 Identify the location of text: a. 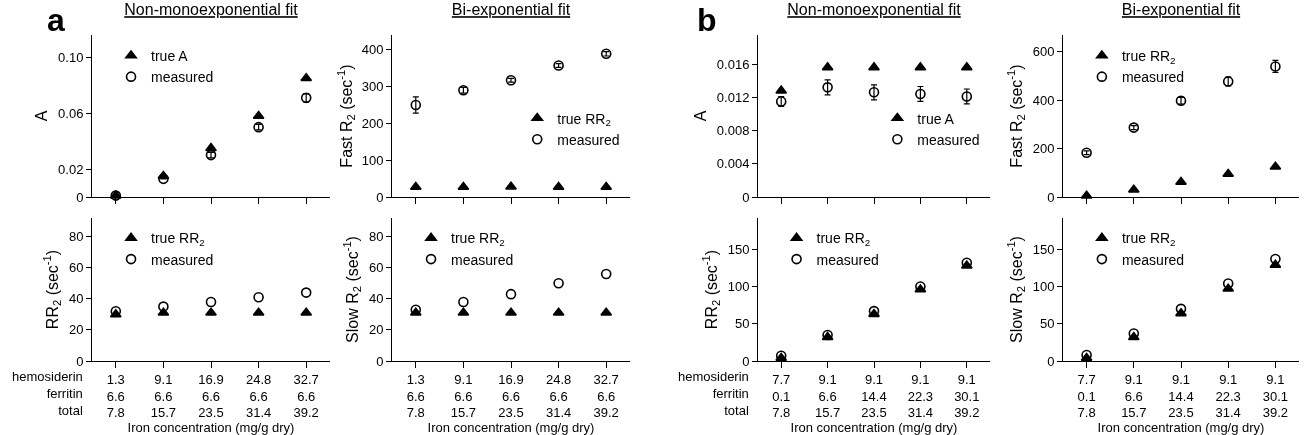
(56, 20).